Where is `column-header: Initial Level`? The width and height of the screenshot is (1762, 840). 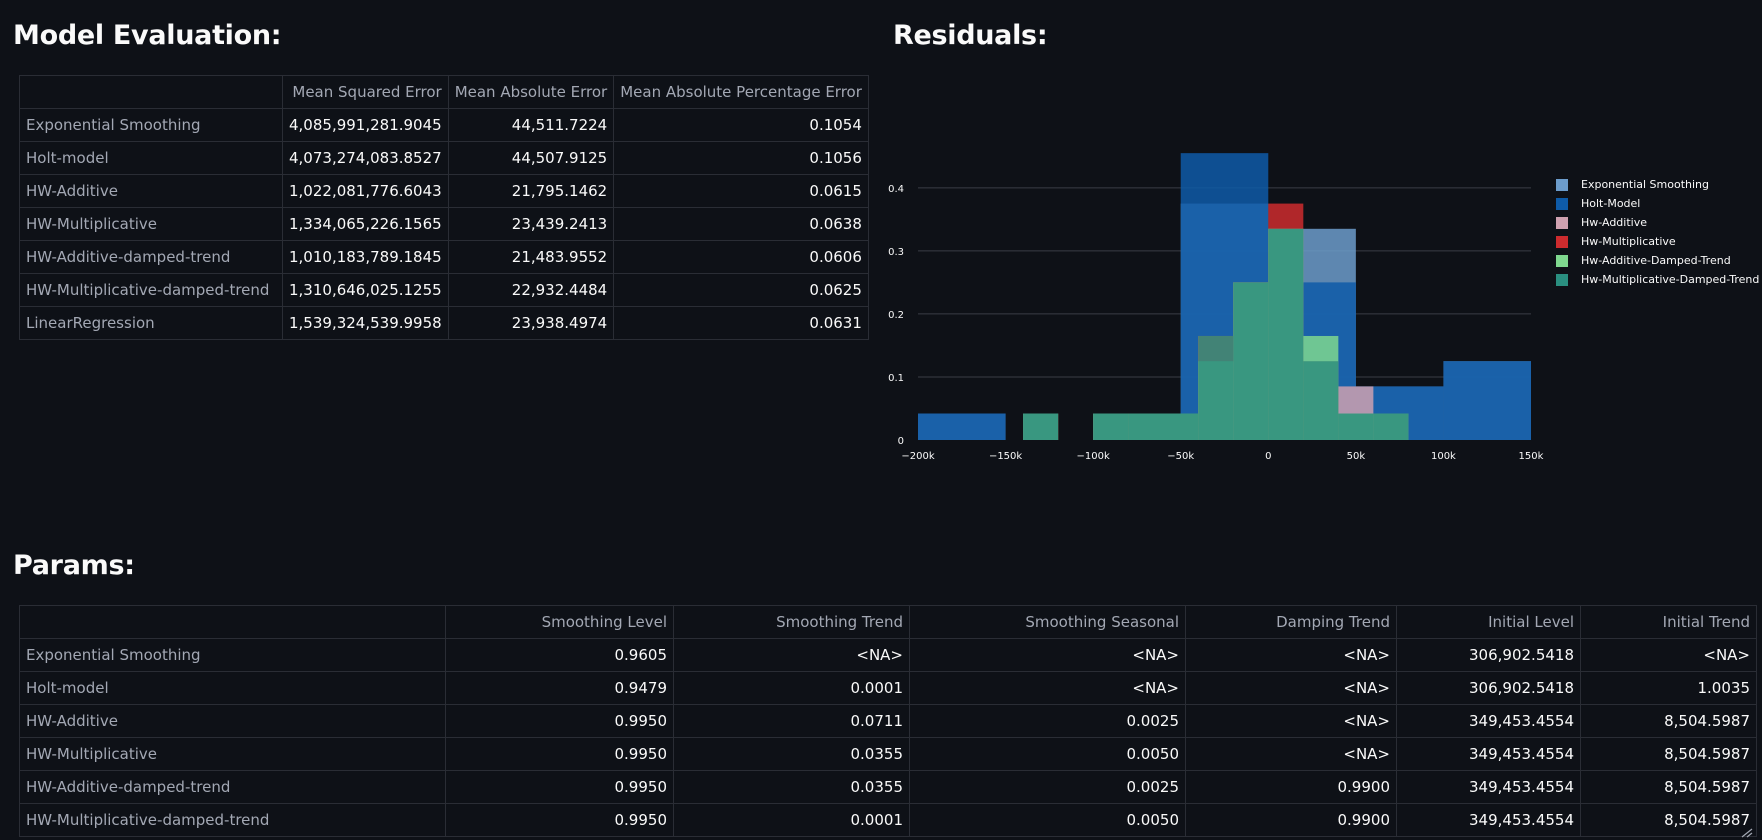 column-header: Initial Level is located at coordinates (1488, 622).